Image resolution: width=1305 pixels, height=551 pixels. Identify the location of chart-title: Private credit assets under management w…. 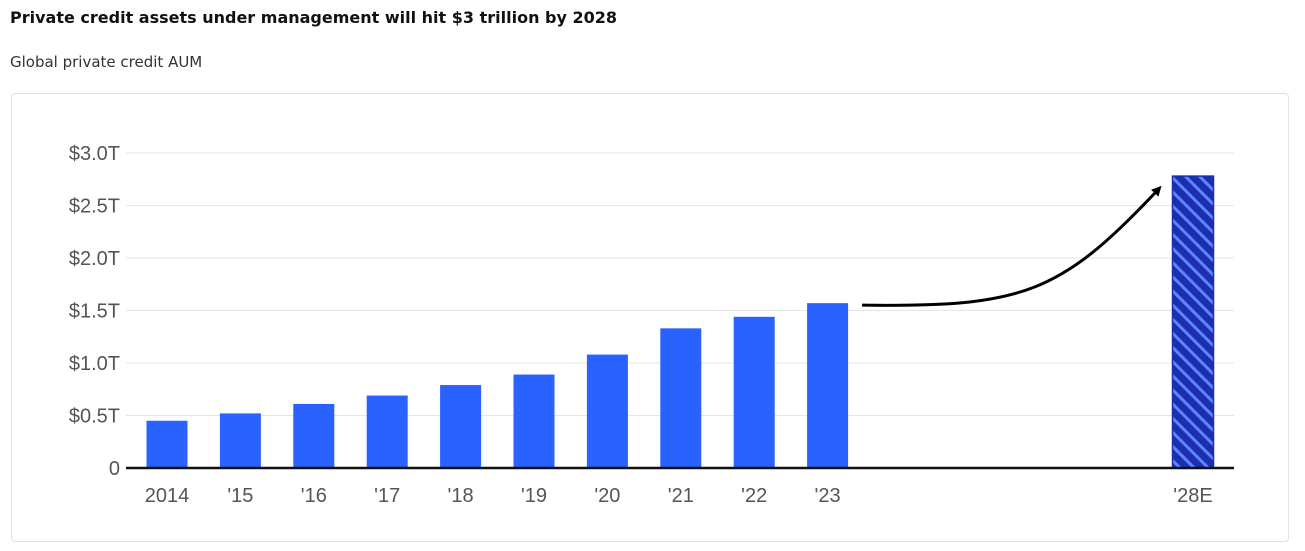
(314, 17).